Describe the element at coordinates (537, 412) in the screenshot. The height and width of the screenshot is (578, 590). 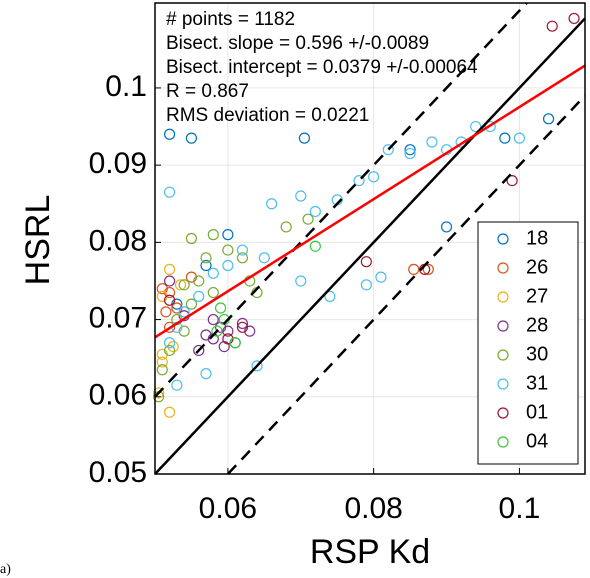
I see `legend-label: 01` at that location.